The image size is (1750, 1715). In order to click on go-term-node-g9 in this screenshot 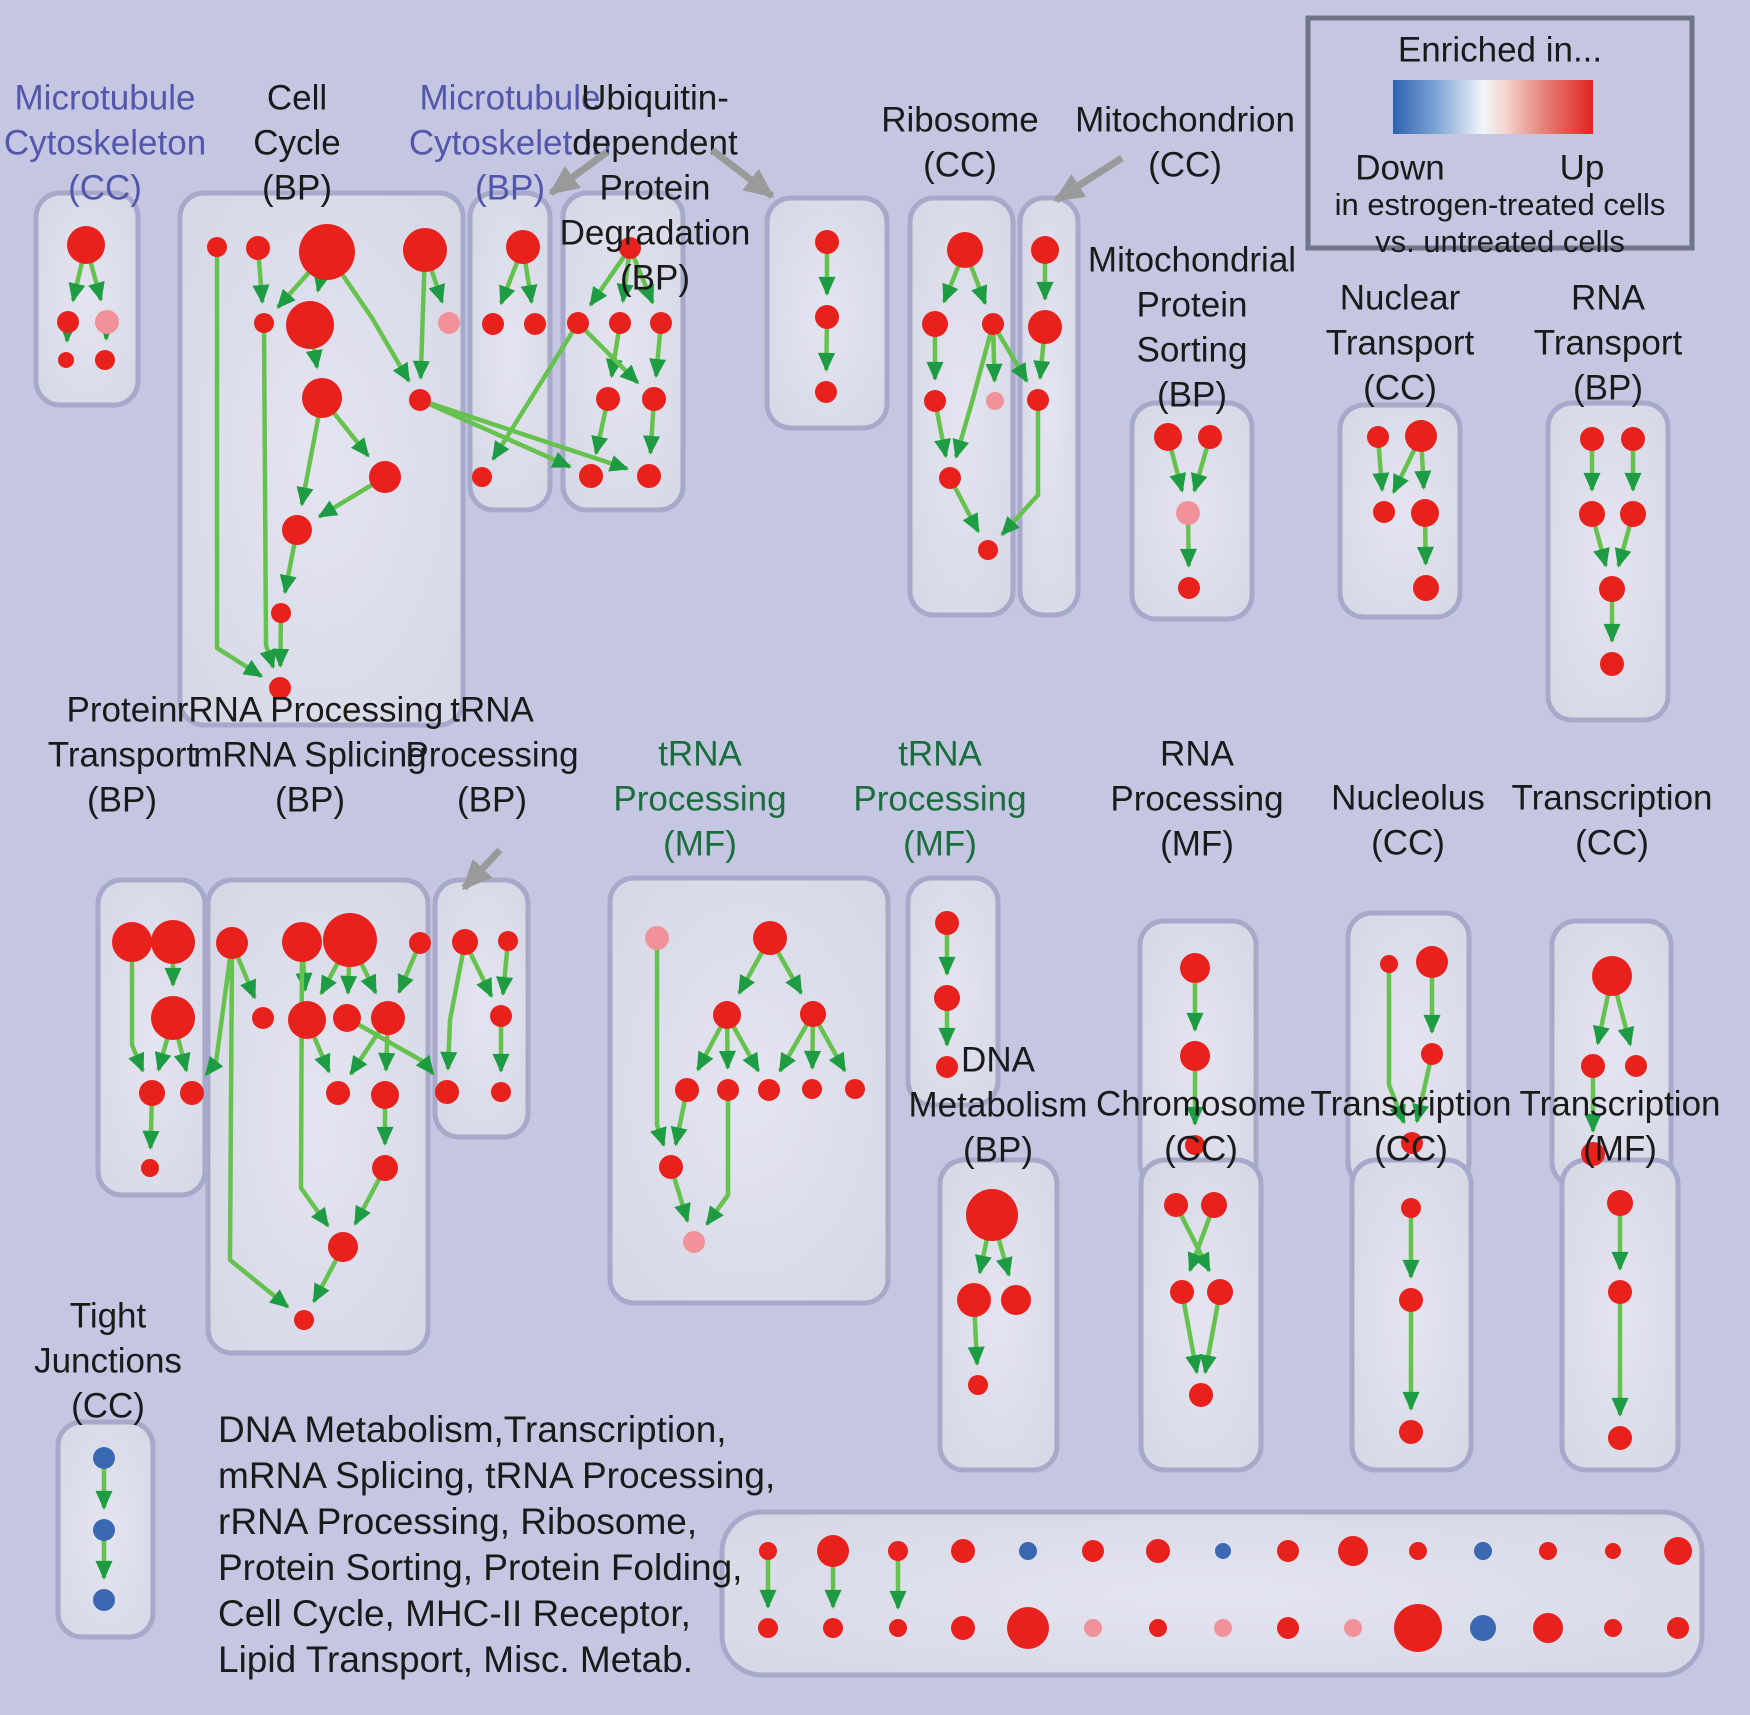, I will do `click(855, 1089)`.